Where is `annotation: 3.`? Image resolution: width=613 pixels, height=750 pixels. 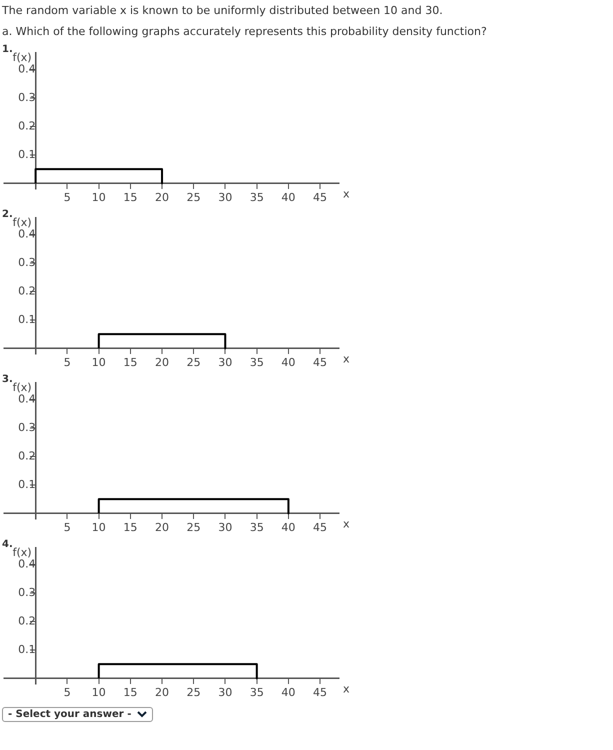 annotation: 3. is located at coordinates (7, 379).